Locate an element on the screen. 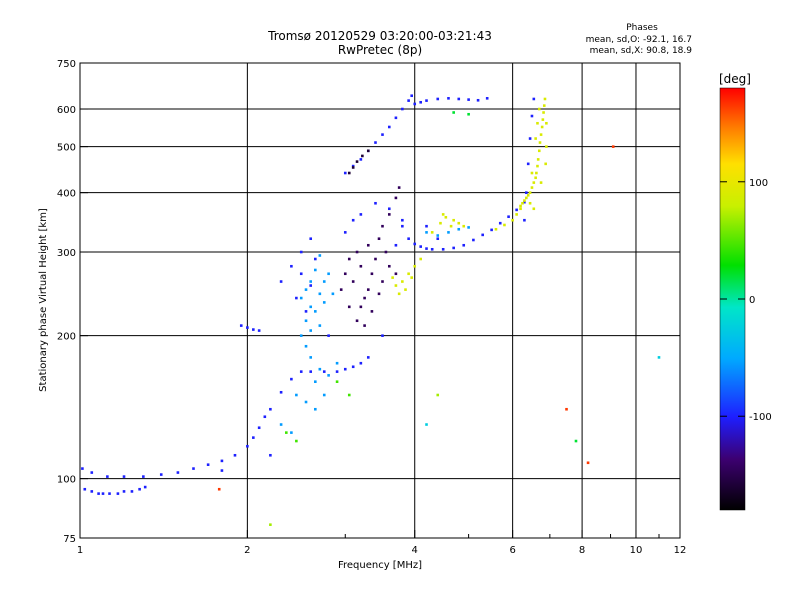  phases-heading: Phases is located at coordinates (642, 28).